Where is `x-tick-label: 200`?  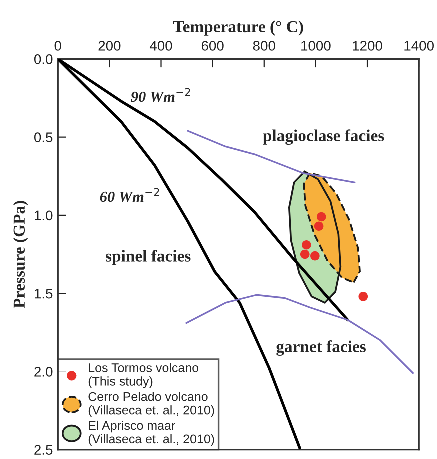 x-tick-label: 200 is located at coordinates (109, 46).